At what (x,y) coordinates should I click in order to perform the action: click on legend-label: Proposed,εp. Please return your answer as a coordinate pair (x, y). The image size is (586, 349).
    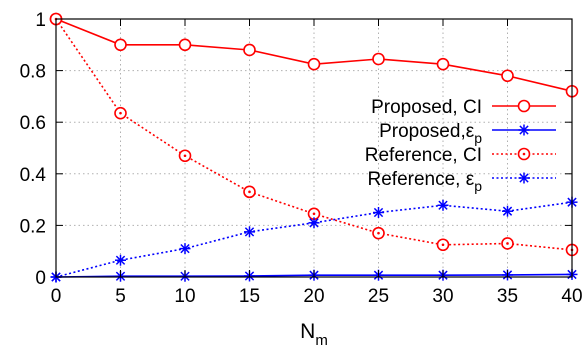
    Looking at the image, I should click on (430, 133).